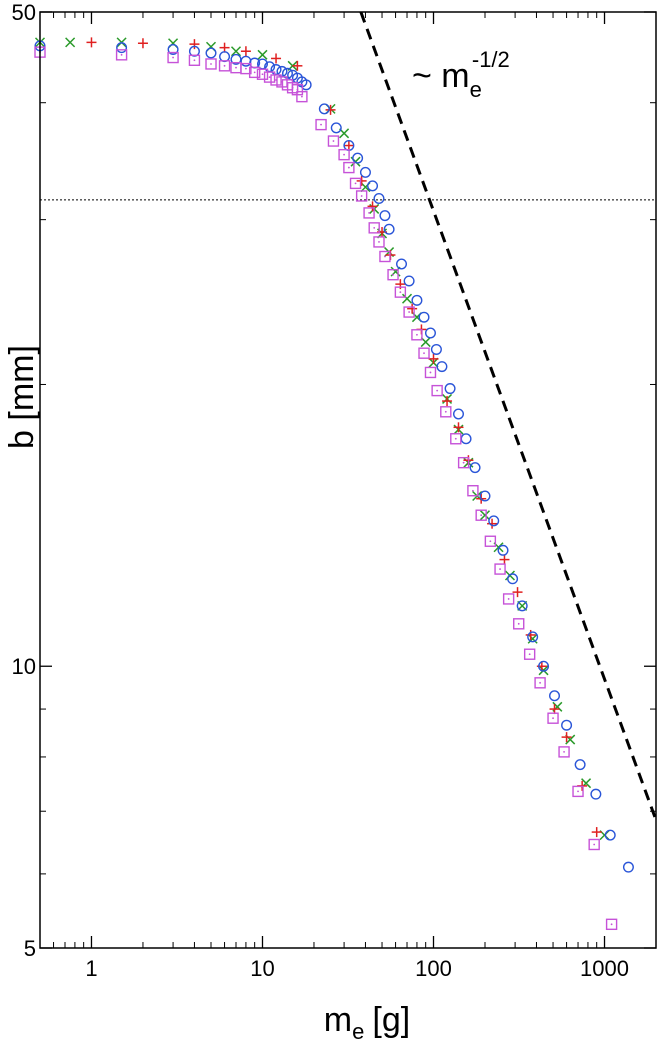  Describe the element at coordinates (367, 1022) in the screenshot. I see `x-axis-label: me [g]` at that location.